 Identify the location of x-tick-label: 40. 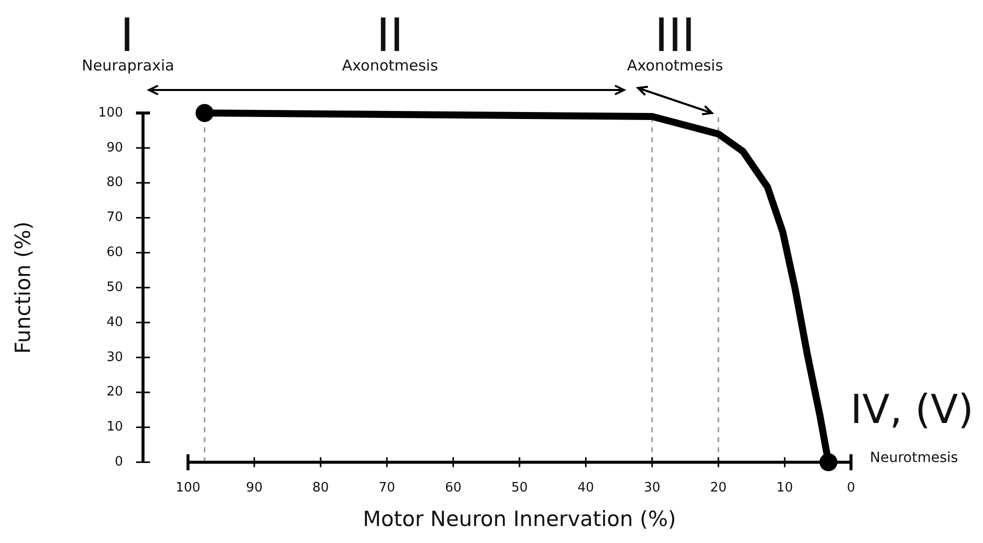
(586, 488).